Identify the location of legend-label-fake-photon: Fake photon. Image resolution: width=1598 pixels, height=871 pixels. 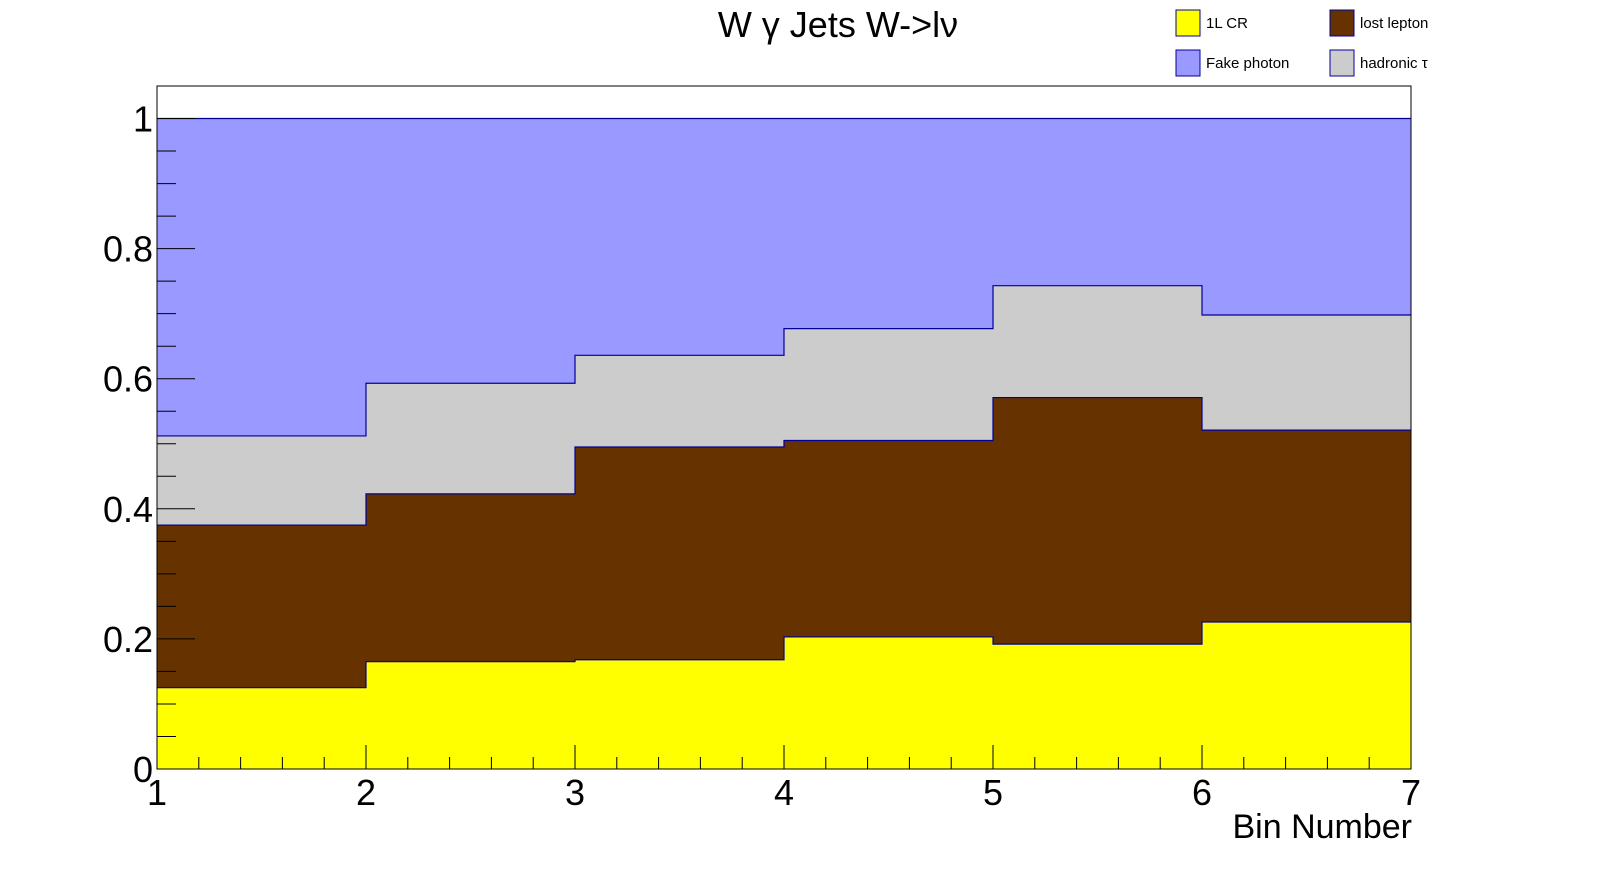
(1247, 63).